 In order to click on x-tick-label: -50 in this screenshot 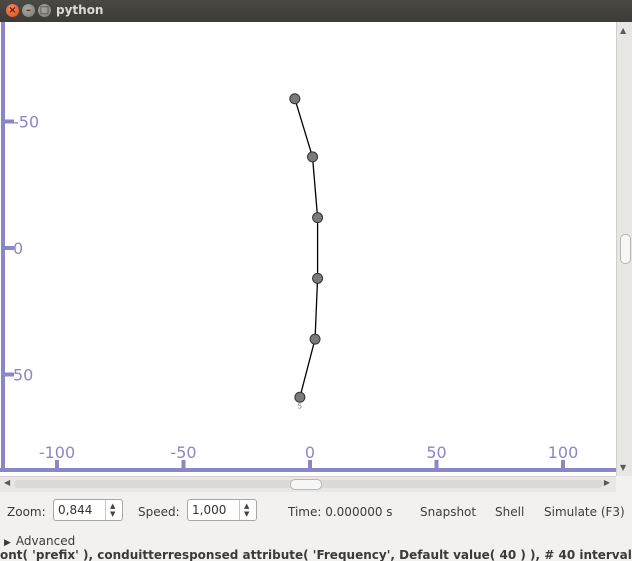, I will do `click(183, 452)`.